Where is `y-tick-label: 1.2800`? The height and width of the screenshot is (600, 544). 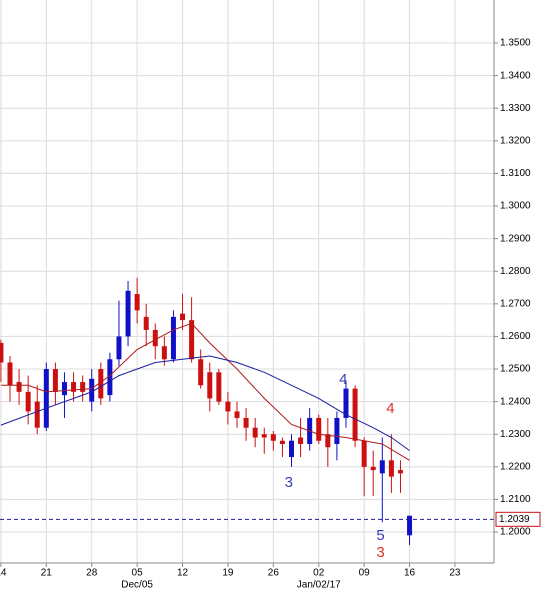 y-tick-label: 1.2800 is located at coordinates (515, 271).